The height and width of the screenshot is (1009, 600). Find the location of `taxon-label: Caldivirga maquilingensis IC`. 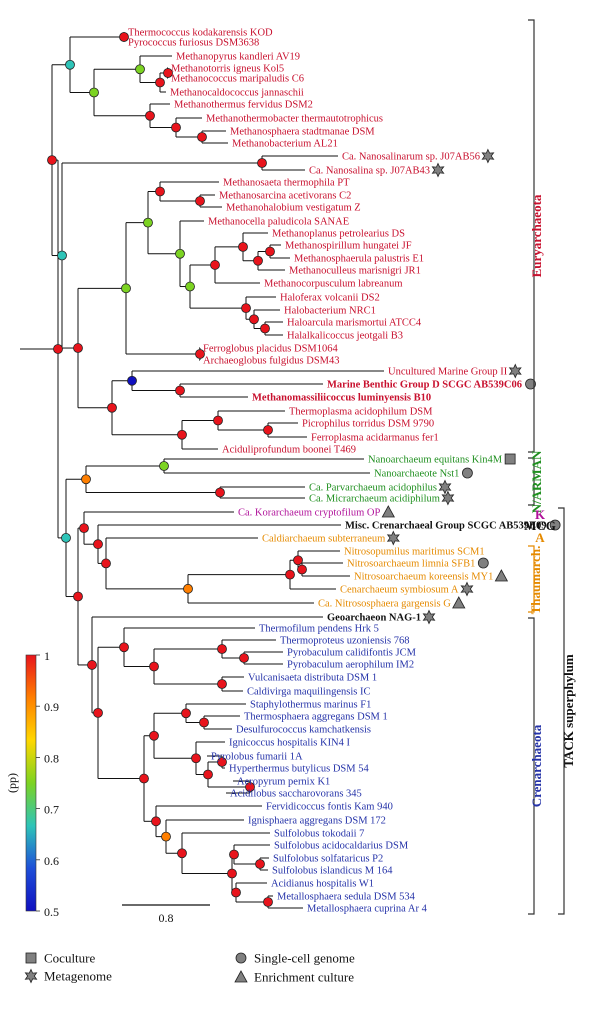

taxon-label: Caldivirga maquilingensis IC is located at coordinates (308, 692).